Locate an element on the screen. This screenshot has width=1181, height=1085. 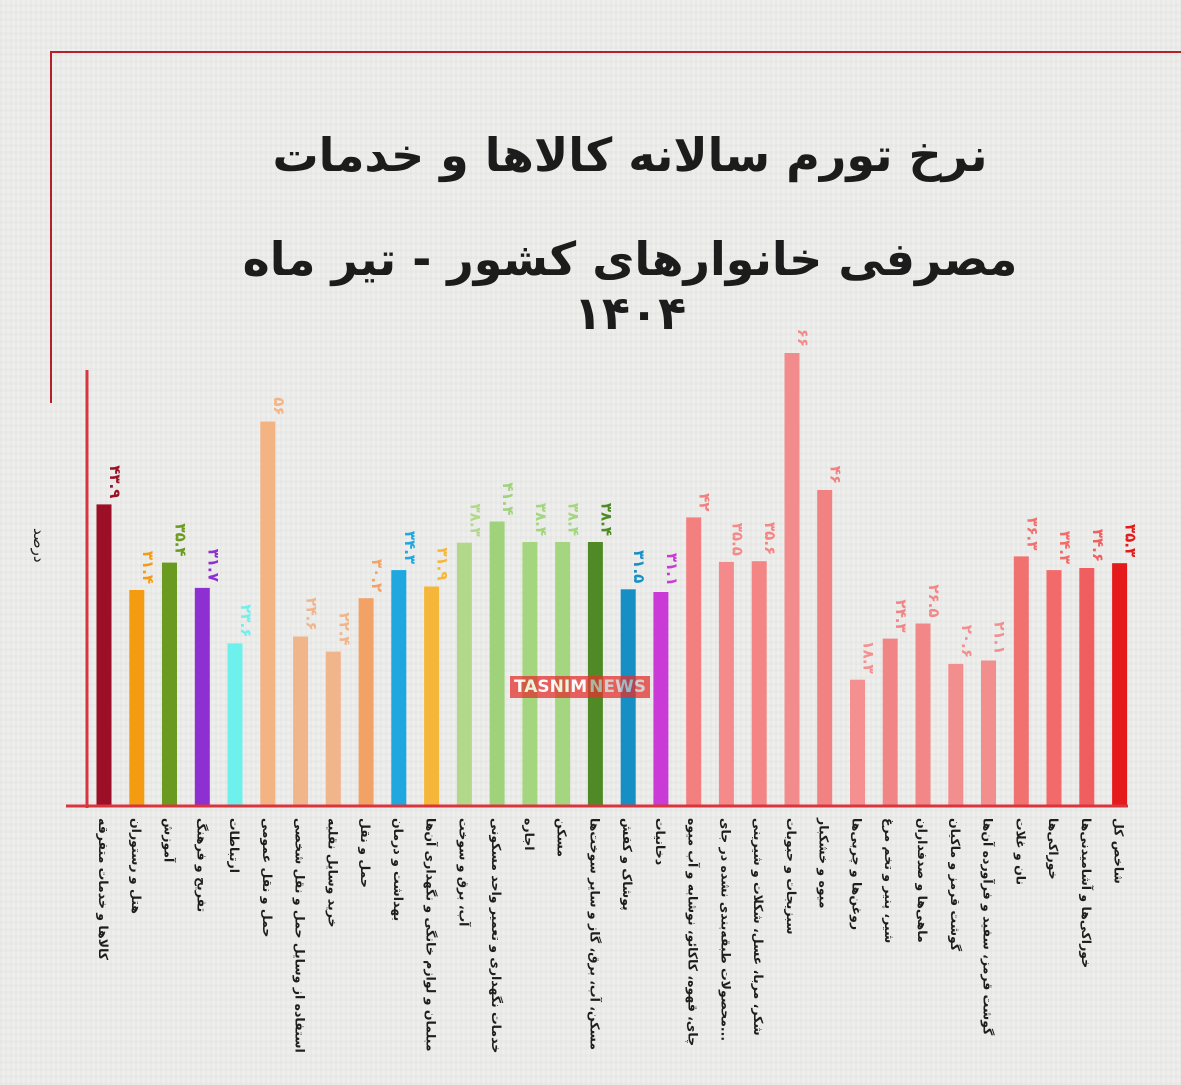
category-label: بهداشت و درمان is located at coordinates (398, 869).